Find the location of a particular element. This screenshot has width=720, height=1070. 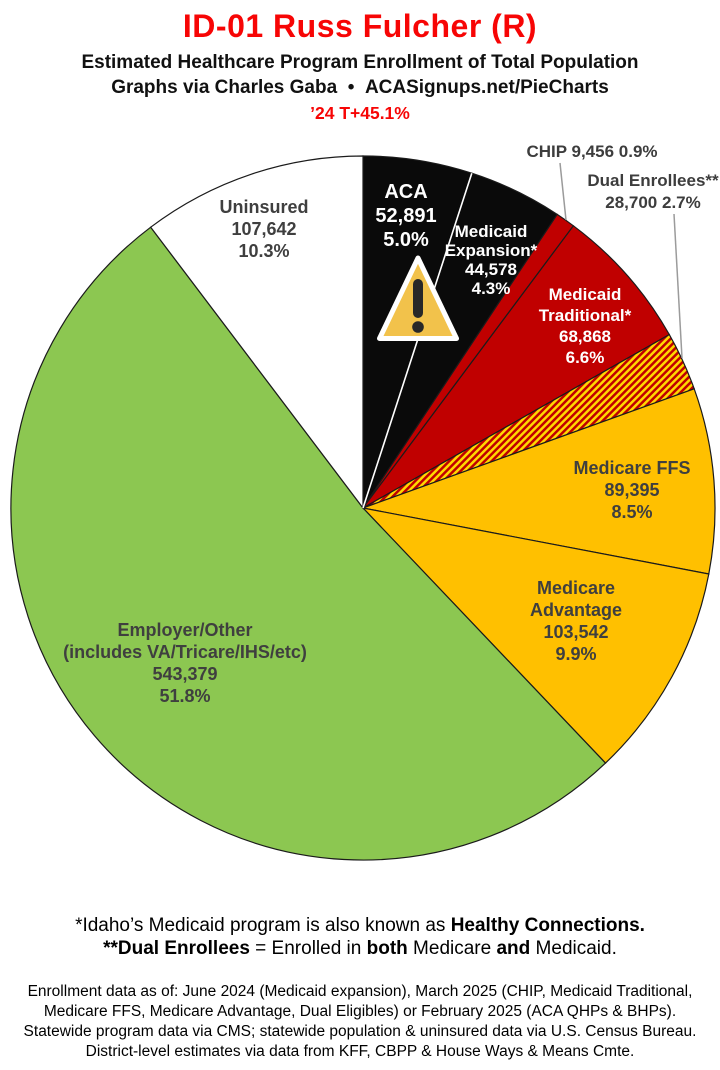

pie-slice-medicare-advantage is located at coordinates (535, 635).